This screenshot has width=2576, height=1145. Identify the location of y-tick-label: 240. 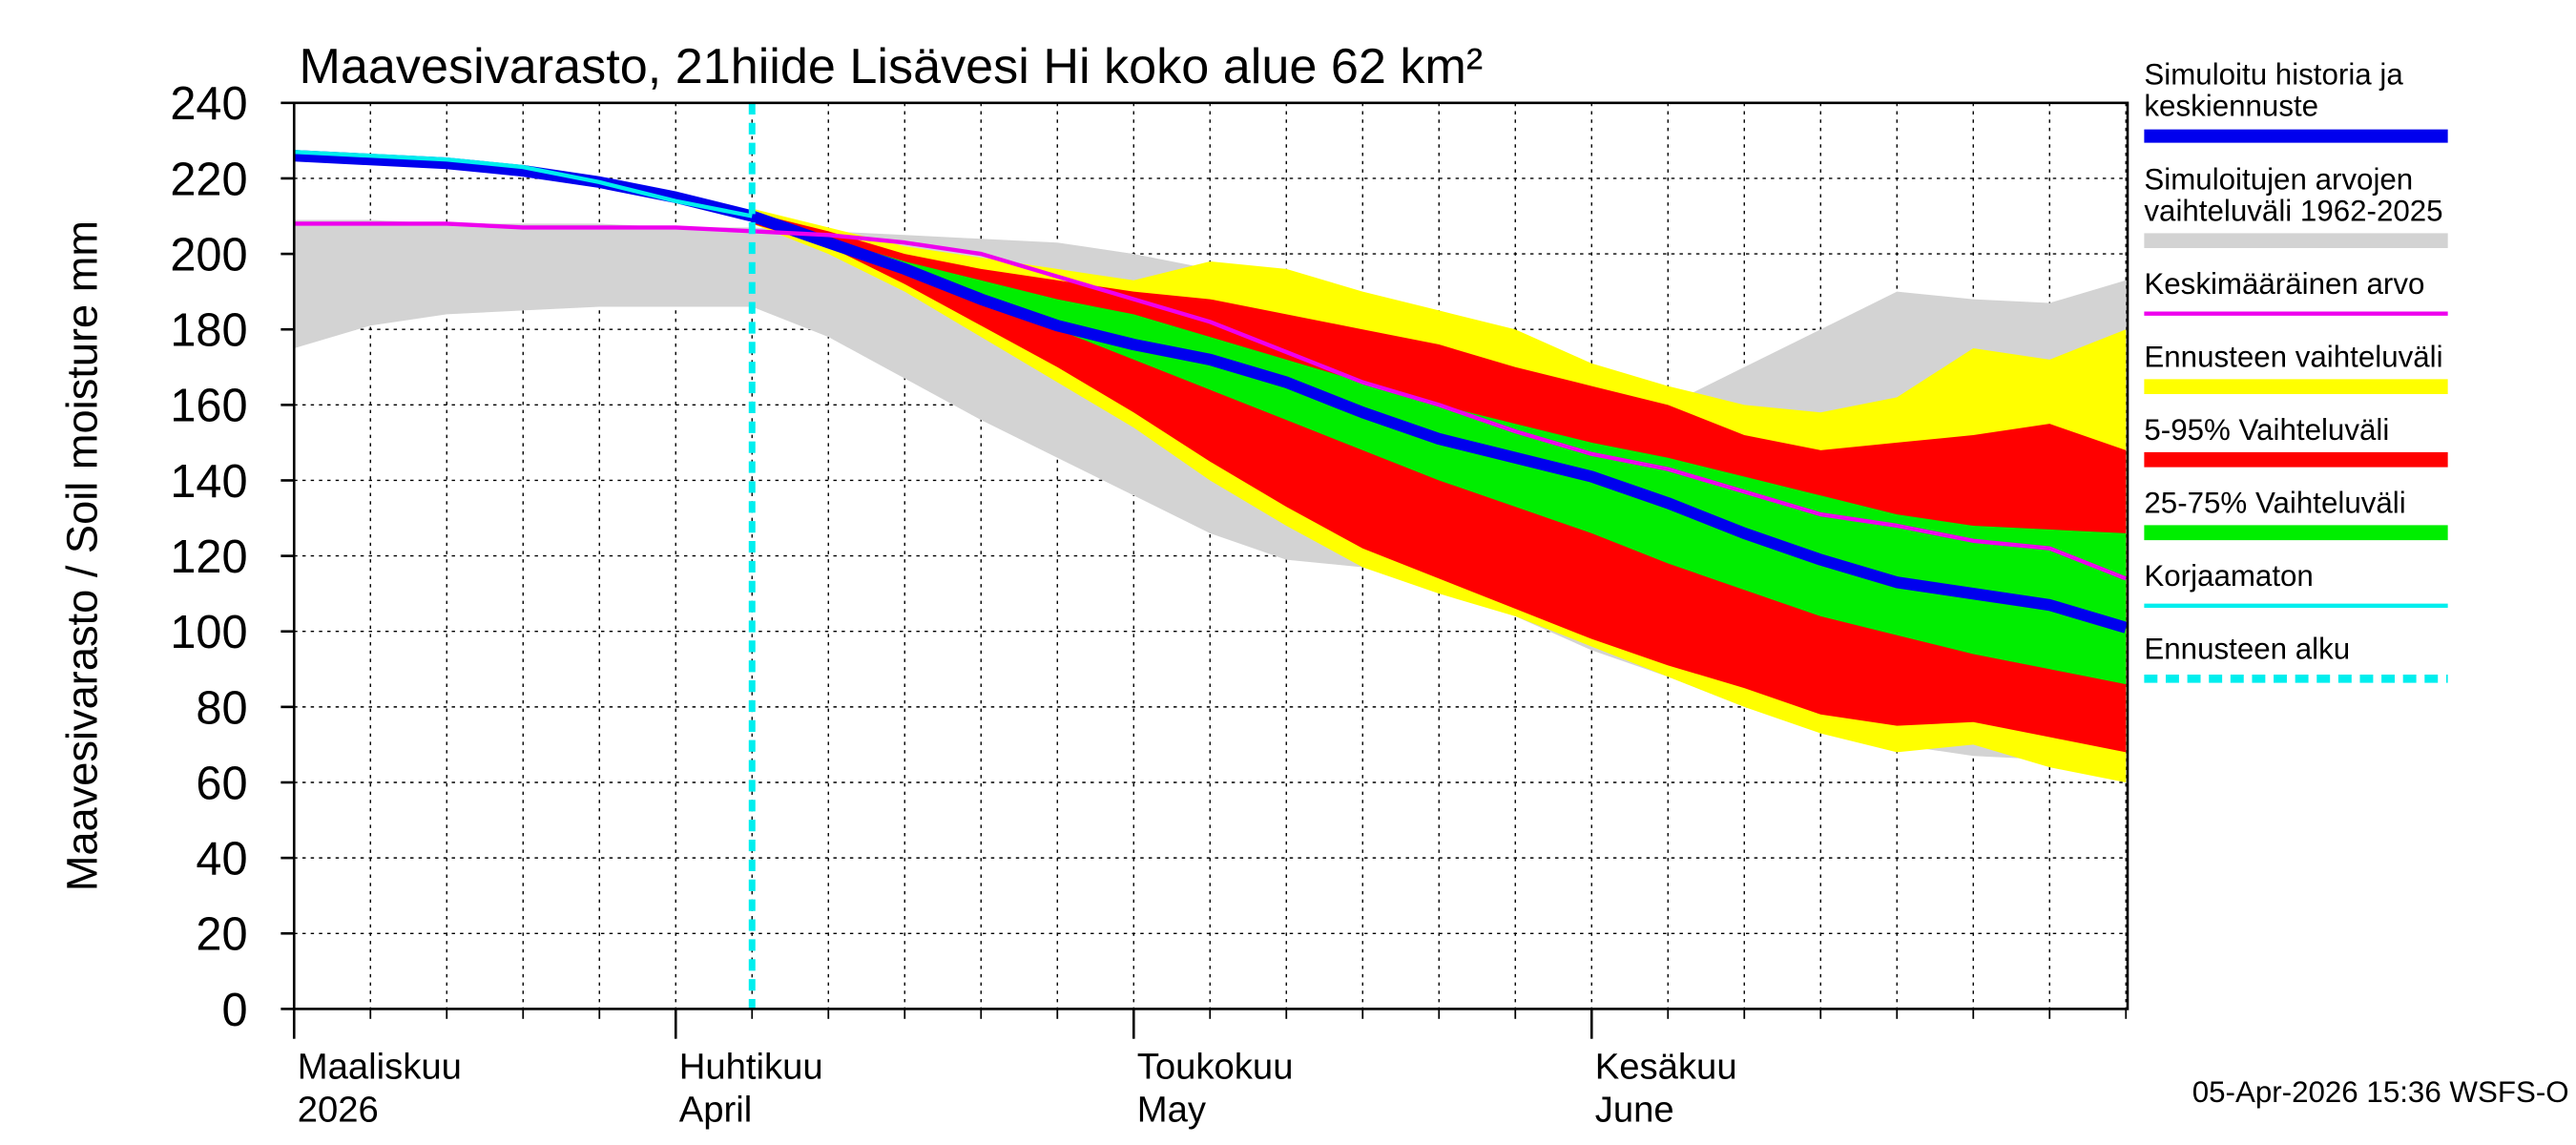
(208, 104).